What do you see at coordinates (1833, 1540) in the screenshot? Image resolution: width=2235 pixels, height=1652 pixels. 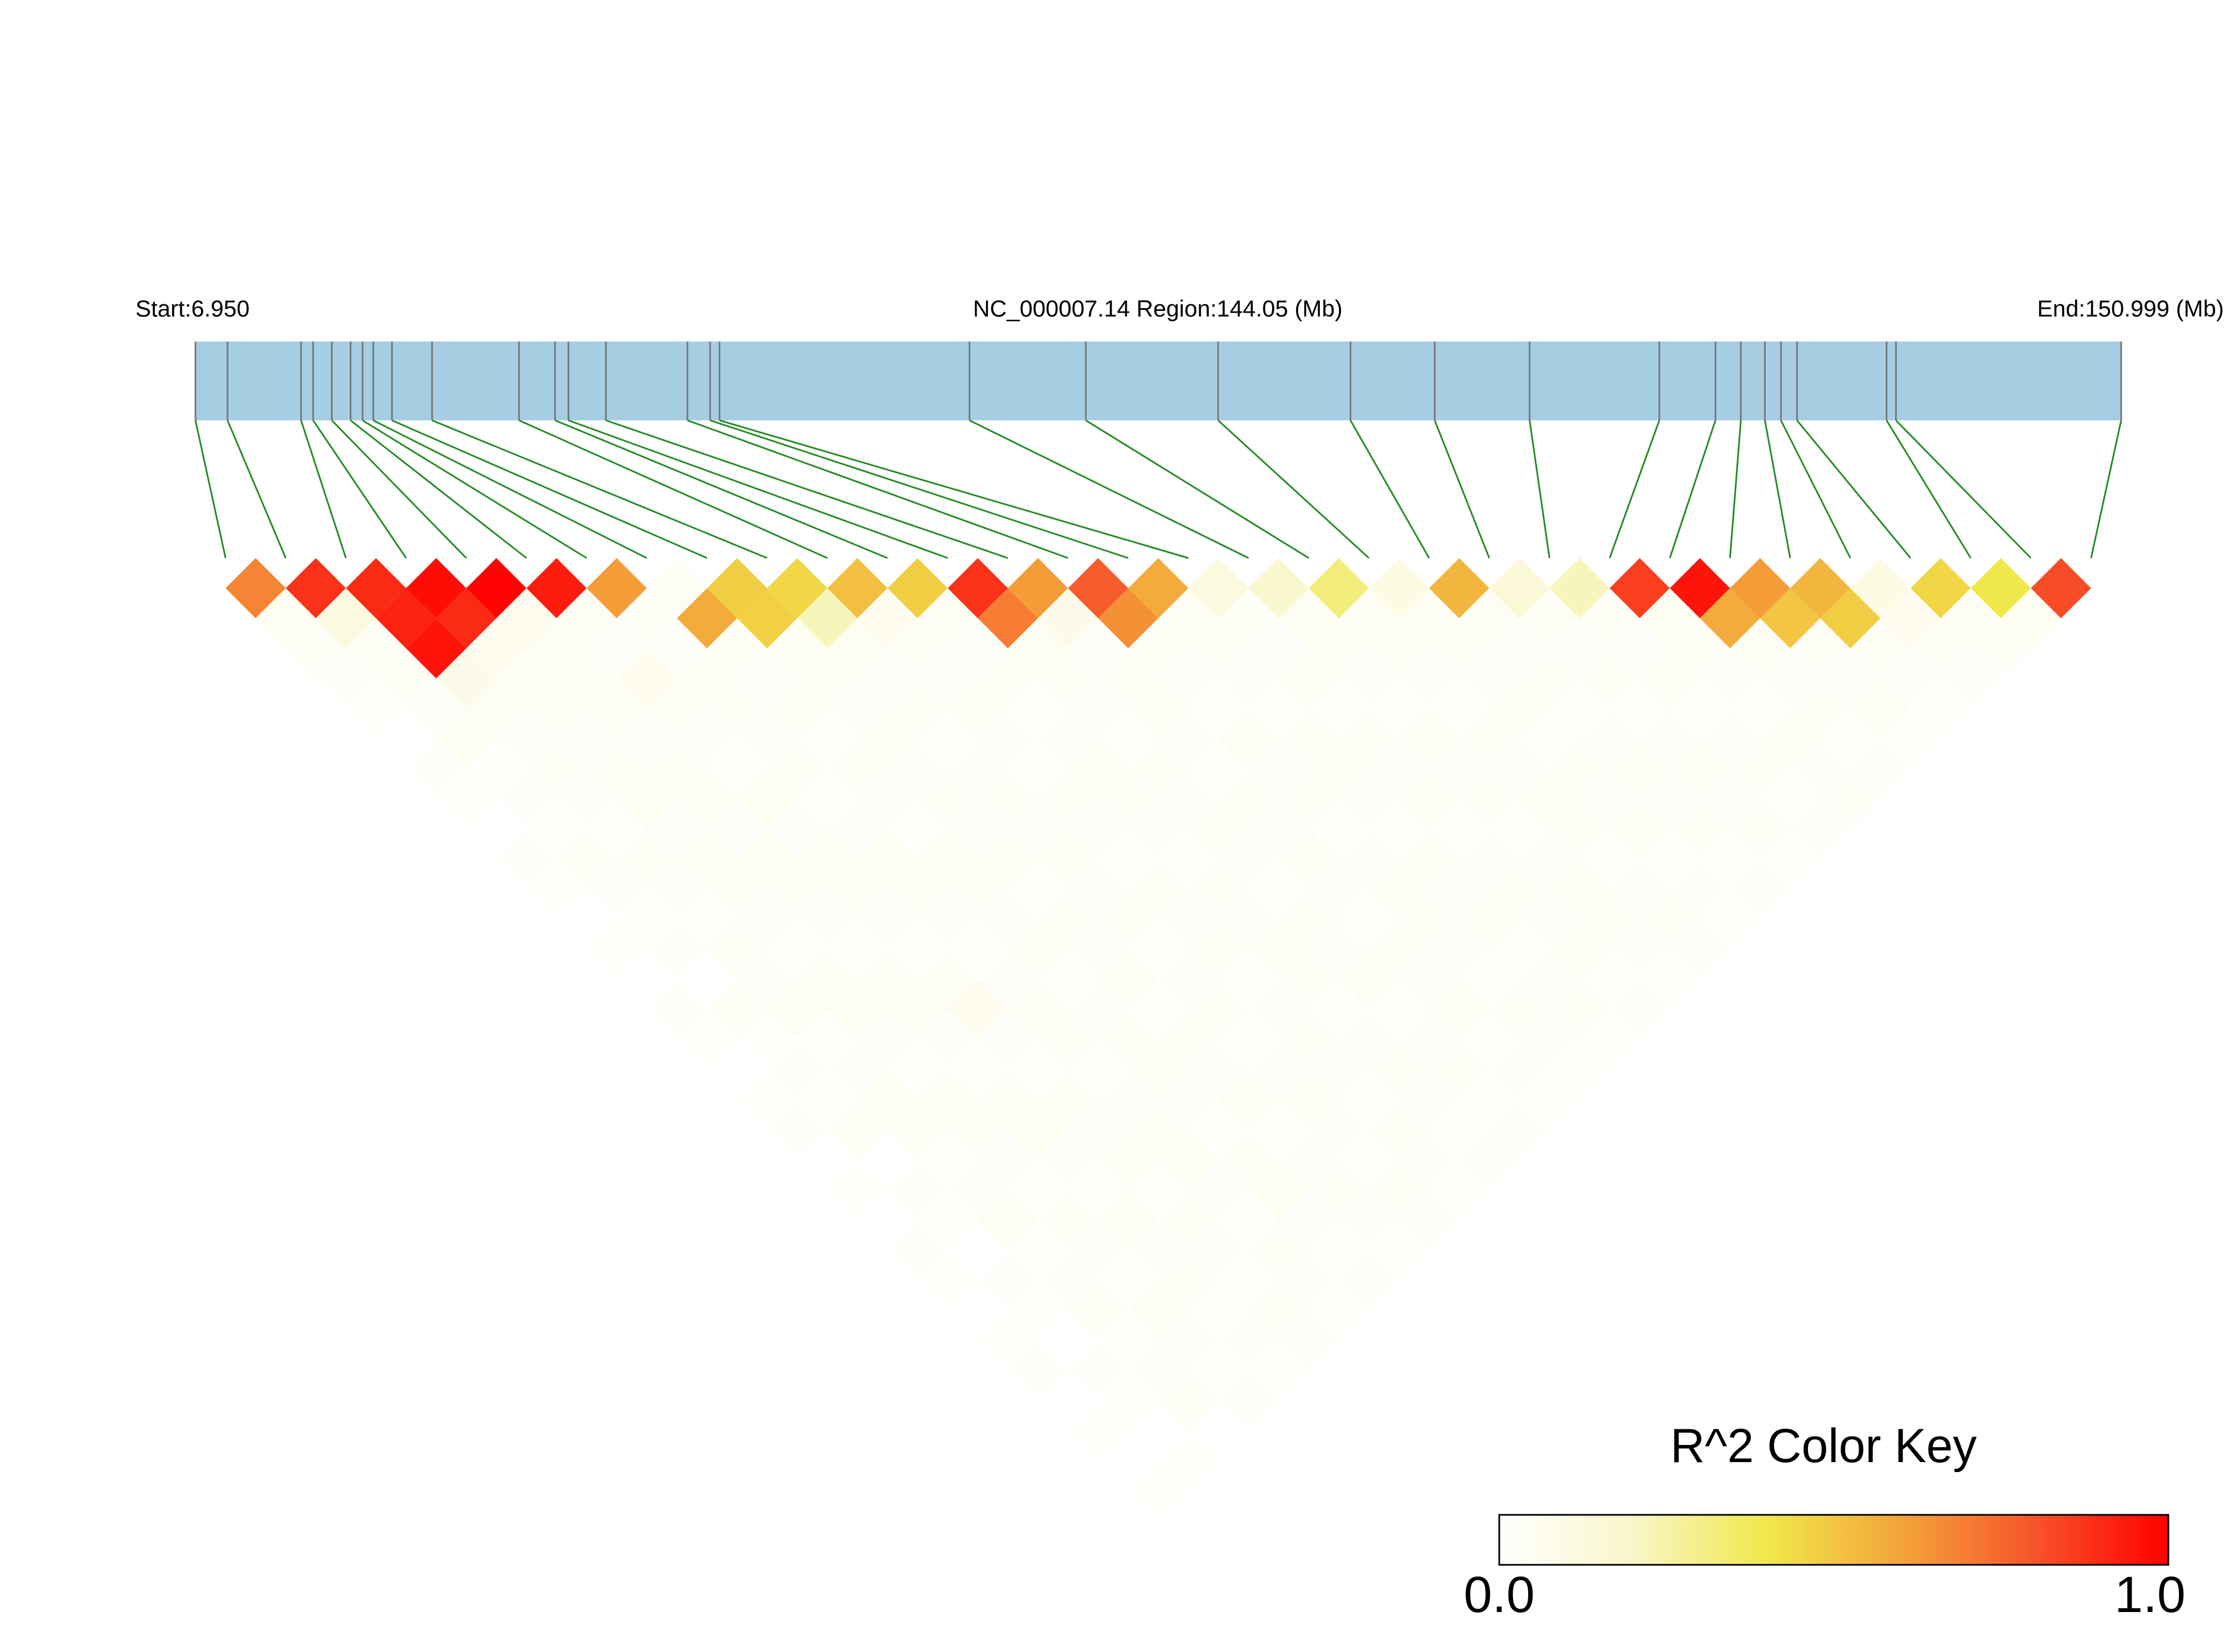 I see `color-key-bar` at bounding box center [1833, 1540].